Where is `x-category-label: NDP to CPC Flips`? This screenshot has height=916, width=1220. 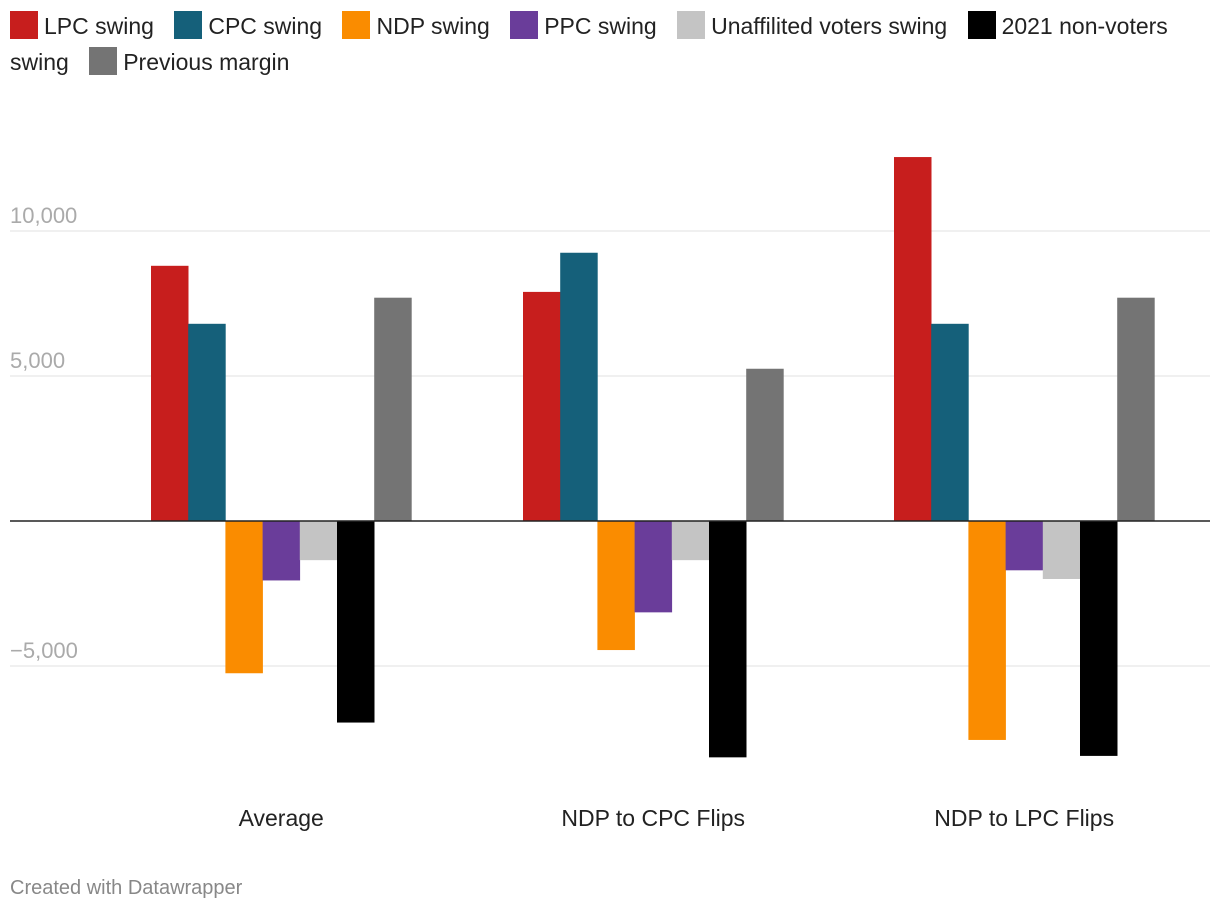
x-category-label: NDP to CPC Flips is located at coordinates (653, 818).